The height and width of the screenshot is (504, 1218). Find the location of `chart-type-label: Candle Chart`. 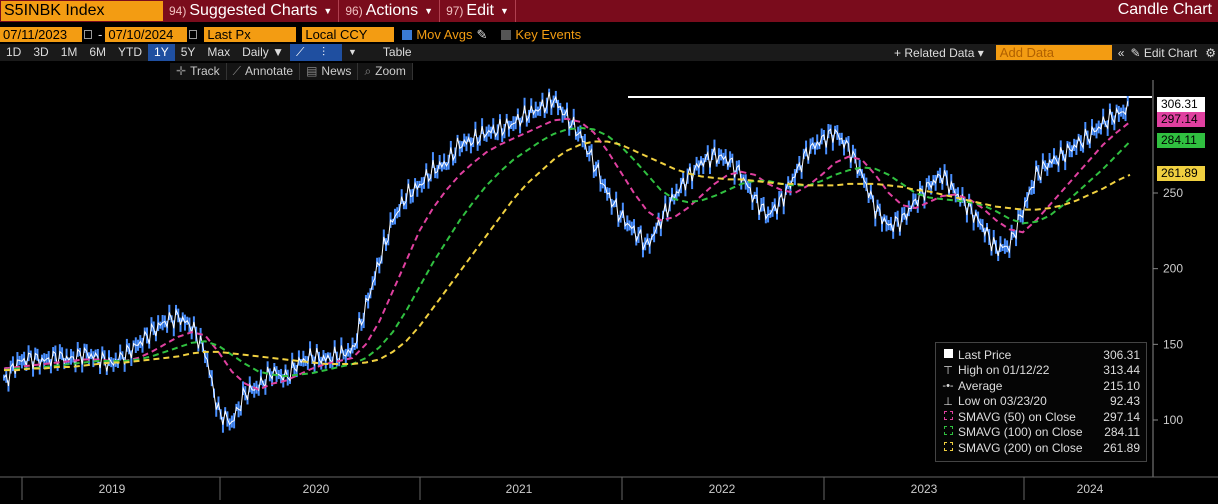

chart-type-label: Candle Chart is located at coordinates (1164, 9).